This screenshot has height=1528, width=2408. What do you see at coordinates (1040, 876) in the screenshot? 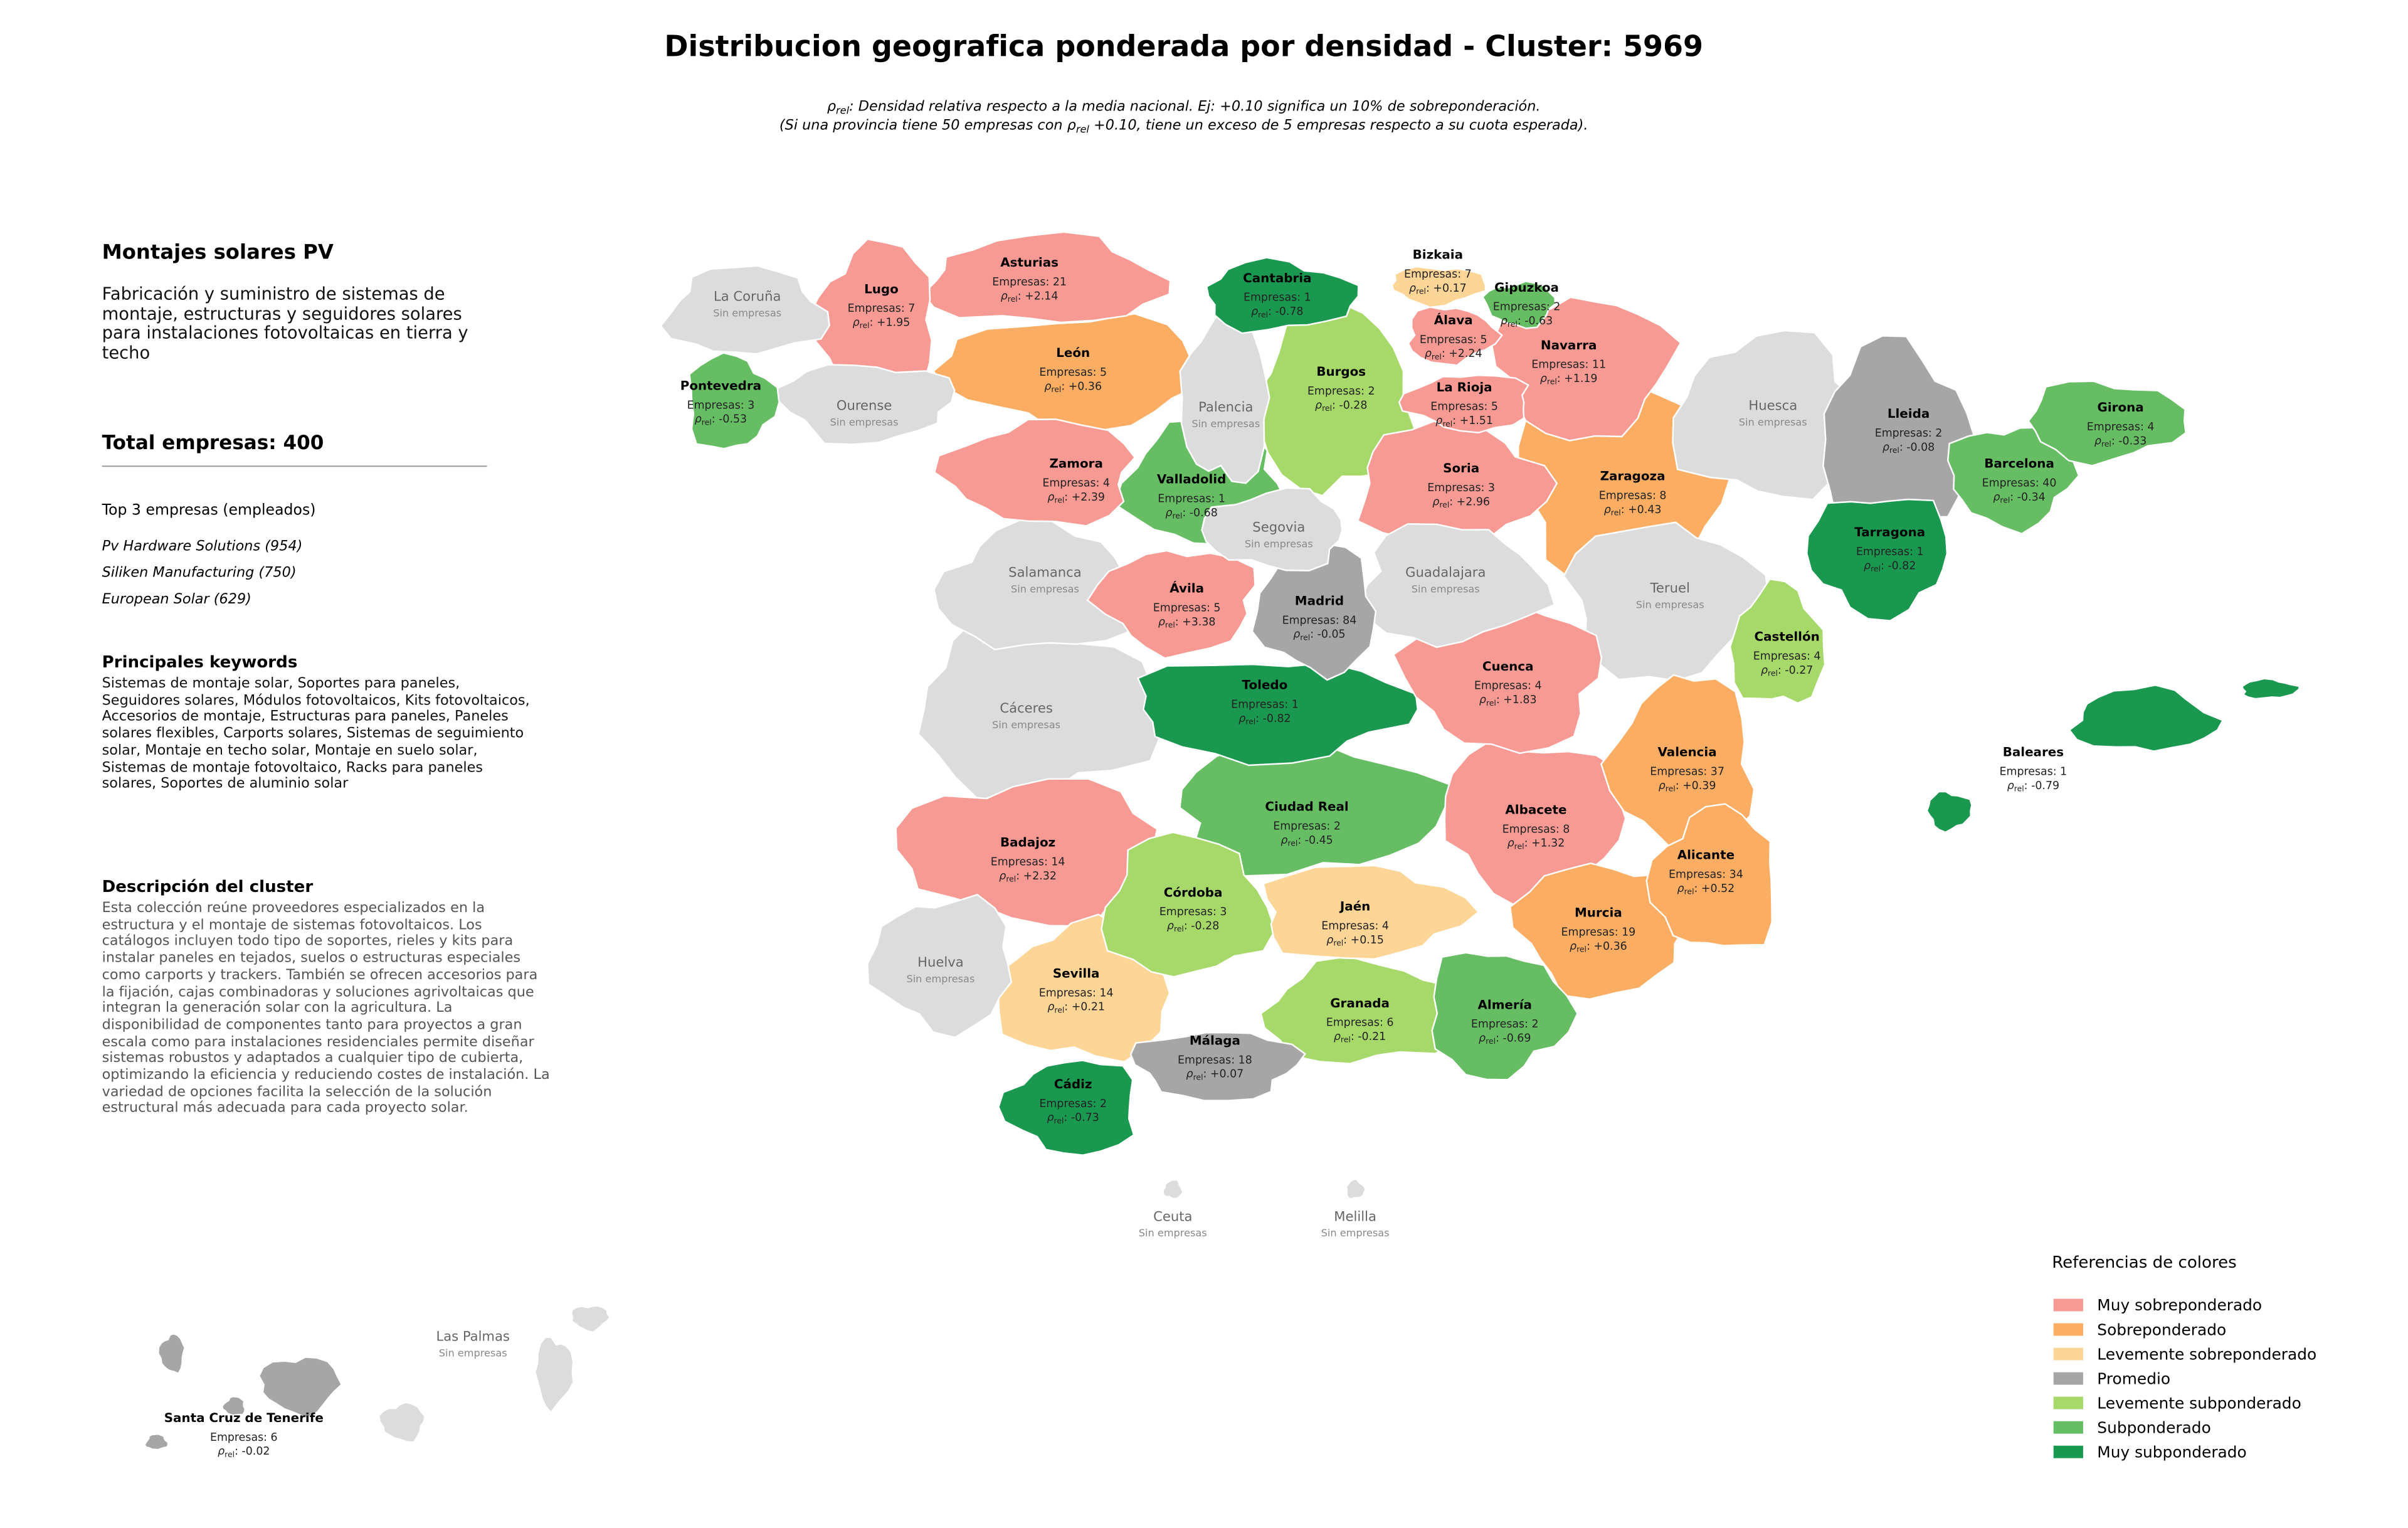
I see `rho-value: +2.32` at bounding box center [1040, 876].